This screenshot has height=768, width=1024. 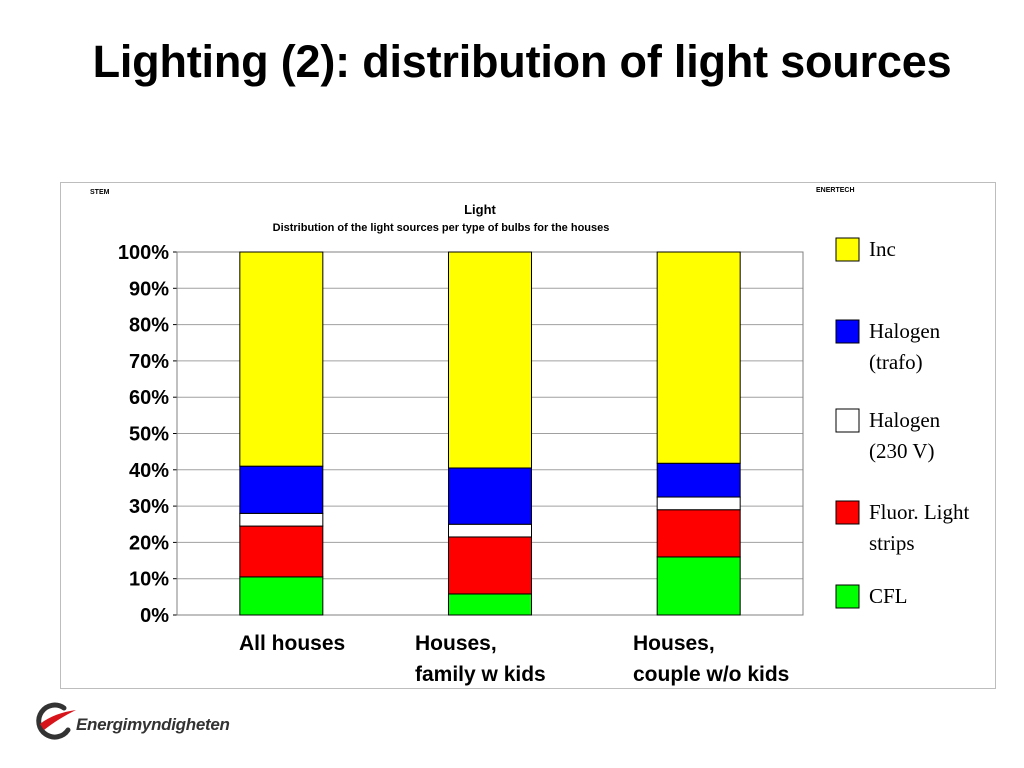 What do you see at coordinates (149, 398) in the screenshot?
I see `y-tick-label: 60%` at bounding box center [149, 398].